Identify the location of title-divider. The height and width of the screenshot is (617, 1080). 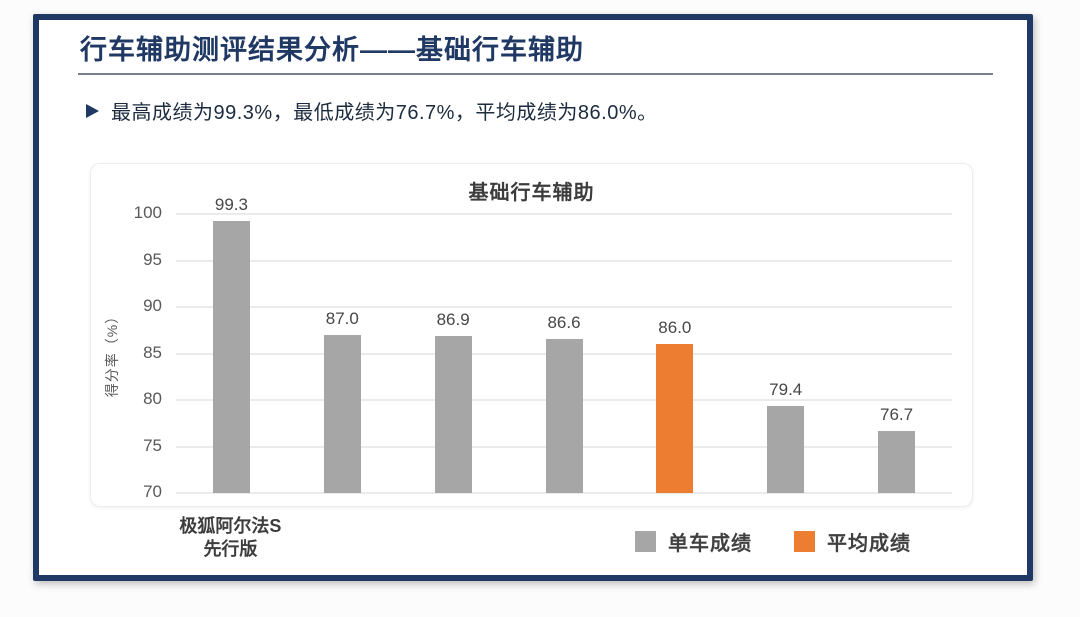
(535, 74).